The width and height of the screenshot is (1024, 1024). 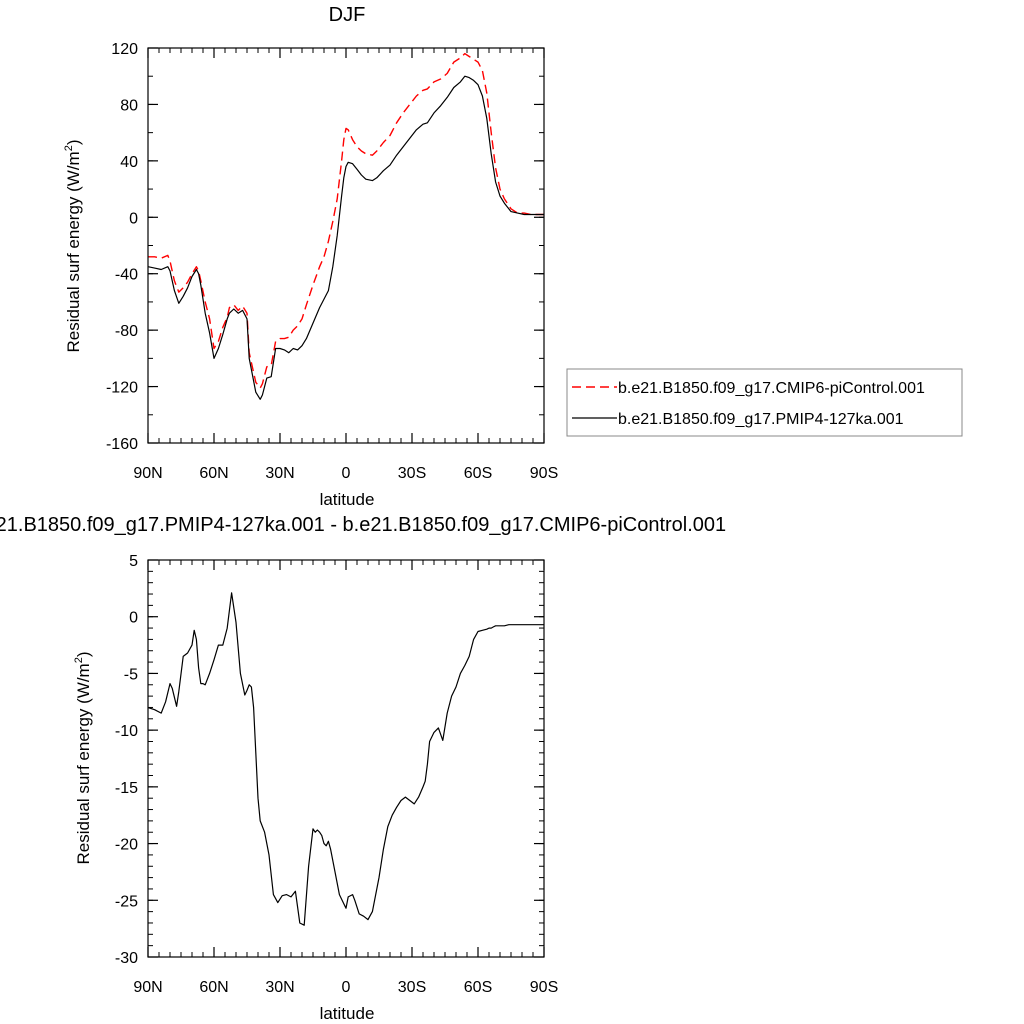 I want to click on top-chart-y-axis-label-main: Residual surf energy (W/m, so click(x=73, y=251).